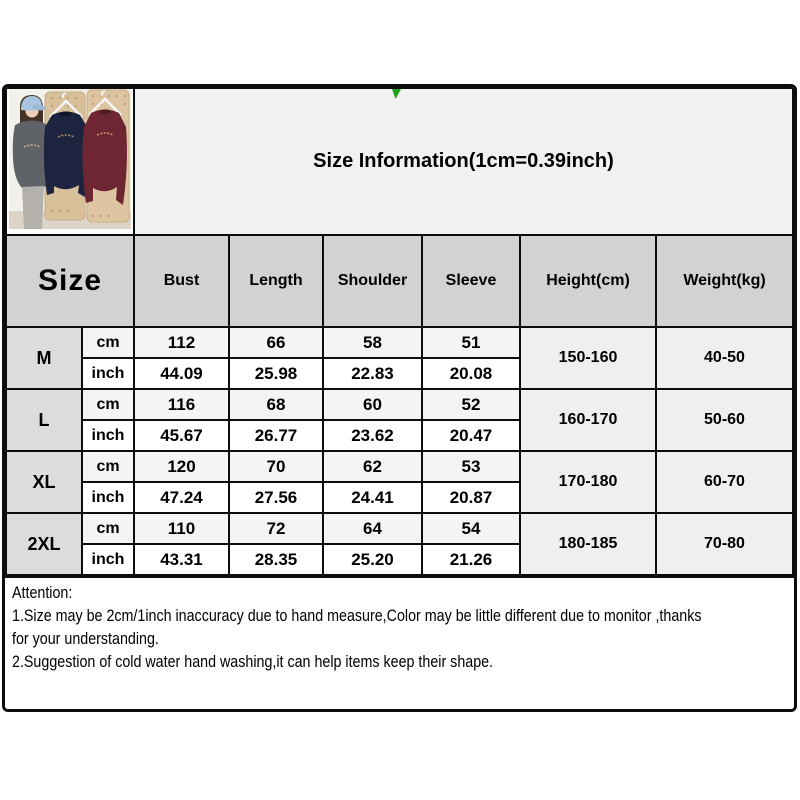 The height and width of the screenshot is (800, 800). What do you see at coordinates (181, 559) in the screenshot?
I see `measurement-value: 43.31` at bounding box center [181, 559].